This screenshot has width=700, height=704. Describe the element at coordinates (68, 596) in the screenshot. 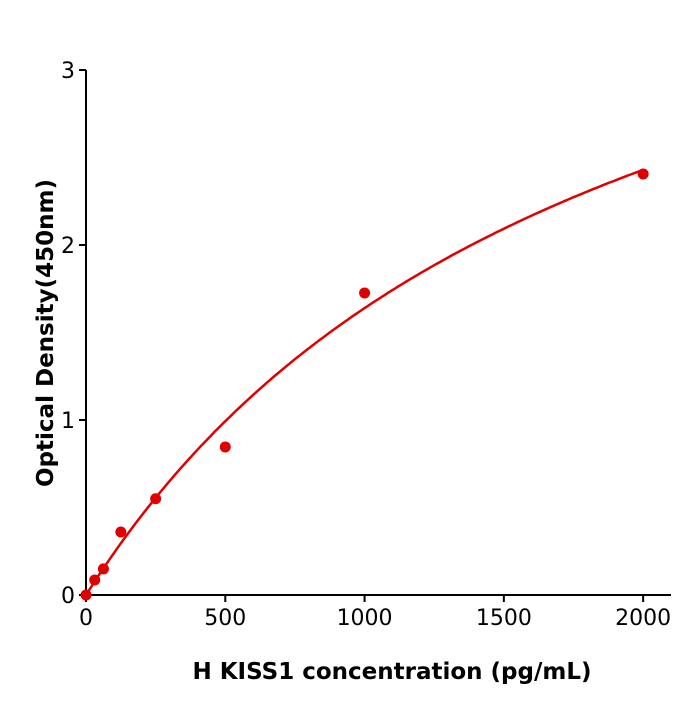

I see `y-tick-label: 0` at that location.